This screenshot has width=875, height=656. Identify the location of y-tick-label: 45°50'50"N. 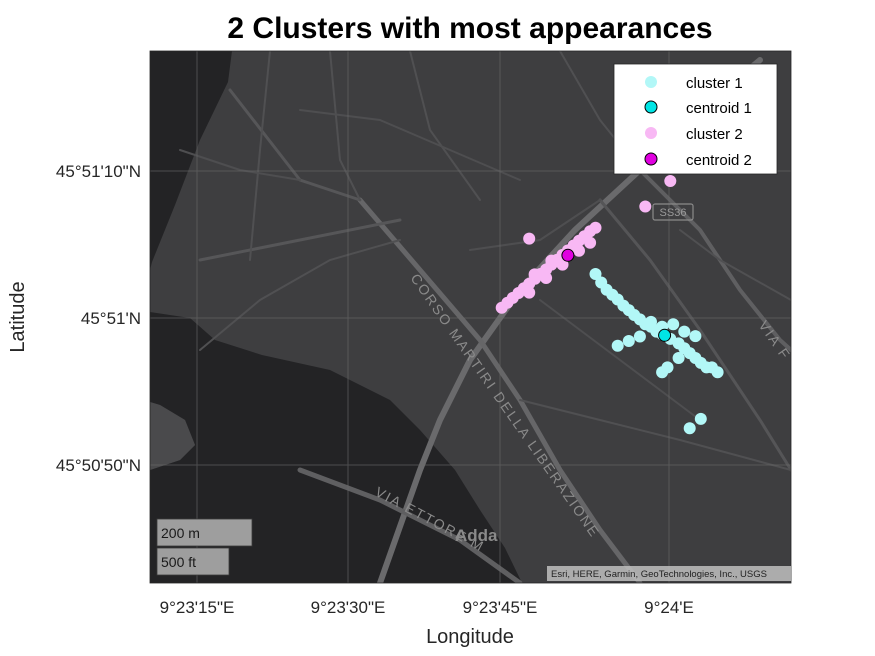
(98, 465).